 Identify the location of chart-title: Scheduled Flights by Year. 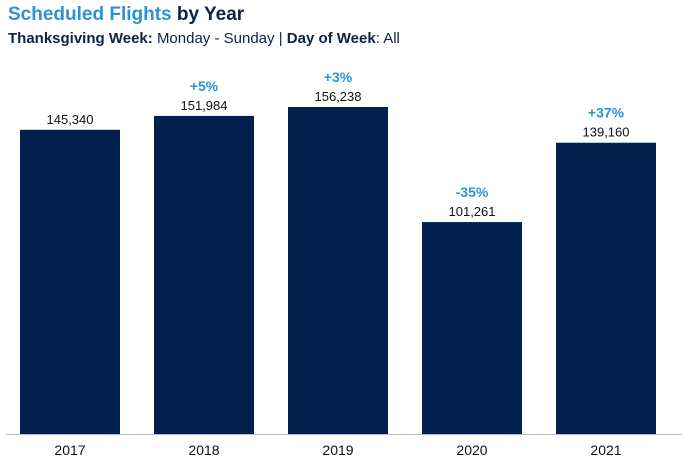
(126, 15).